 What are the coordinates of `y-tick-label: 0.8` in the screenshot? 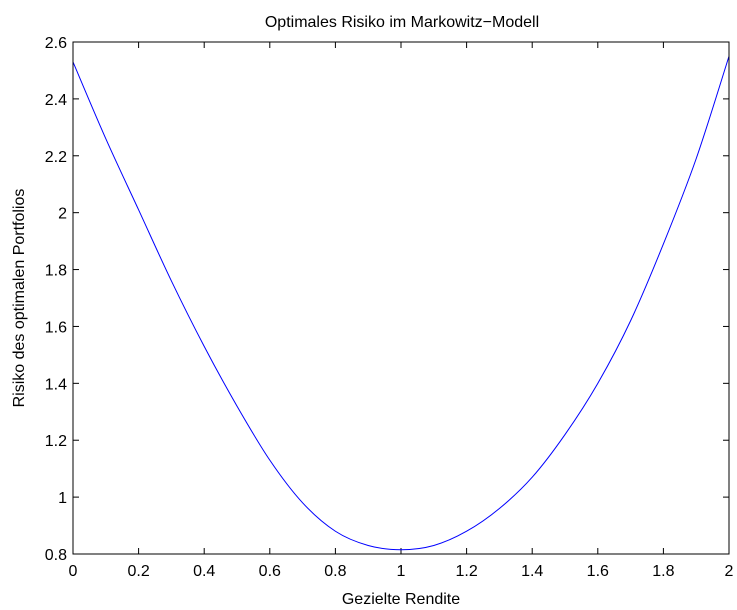 It's located at (56, 555).